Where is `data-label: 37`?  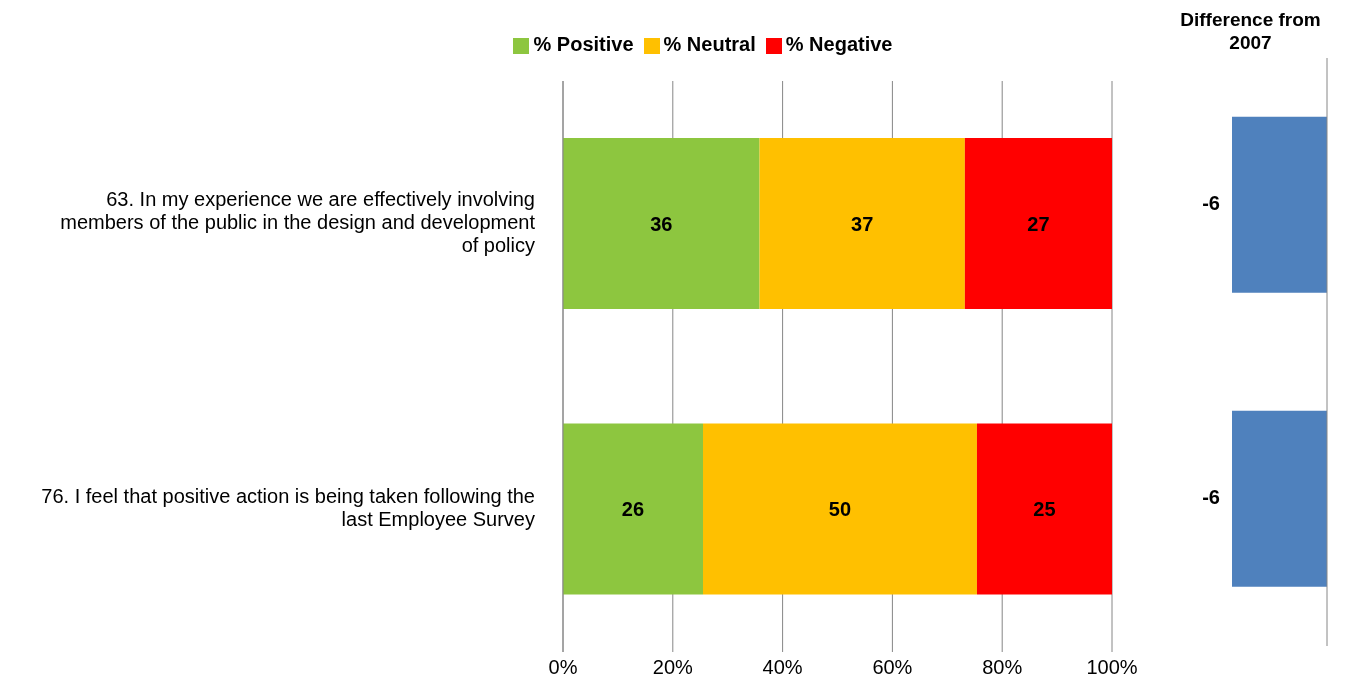
data-label: 37 is located at coordinates (862, 223).